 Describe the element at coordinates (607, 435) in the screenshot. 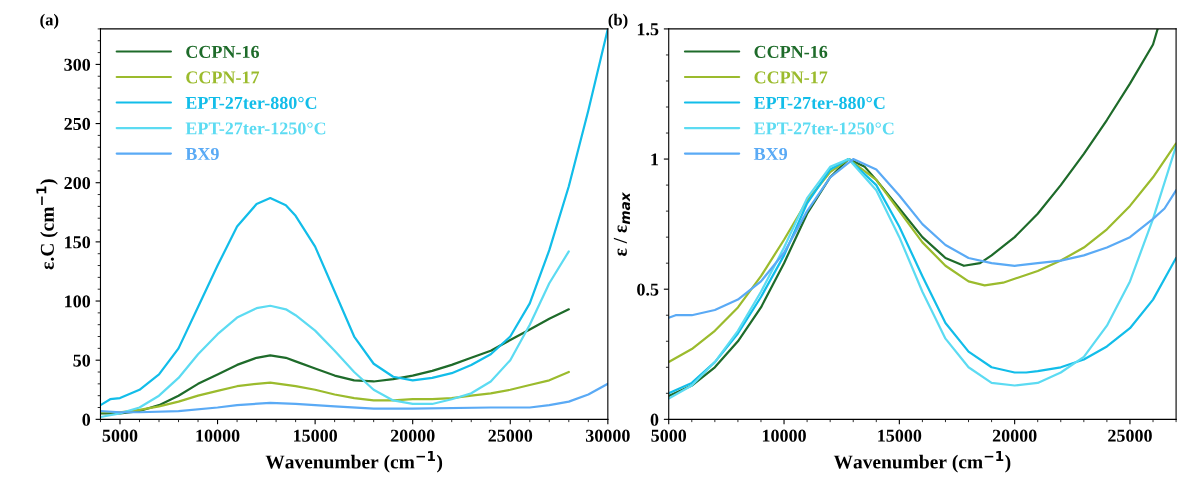

I see `x-tick-label: 30000` at that location.